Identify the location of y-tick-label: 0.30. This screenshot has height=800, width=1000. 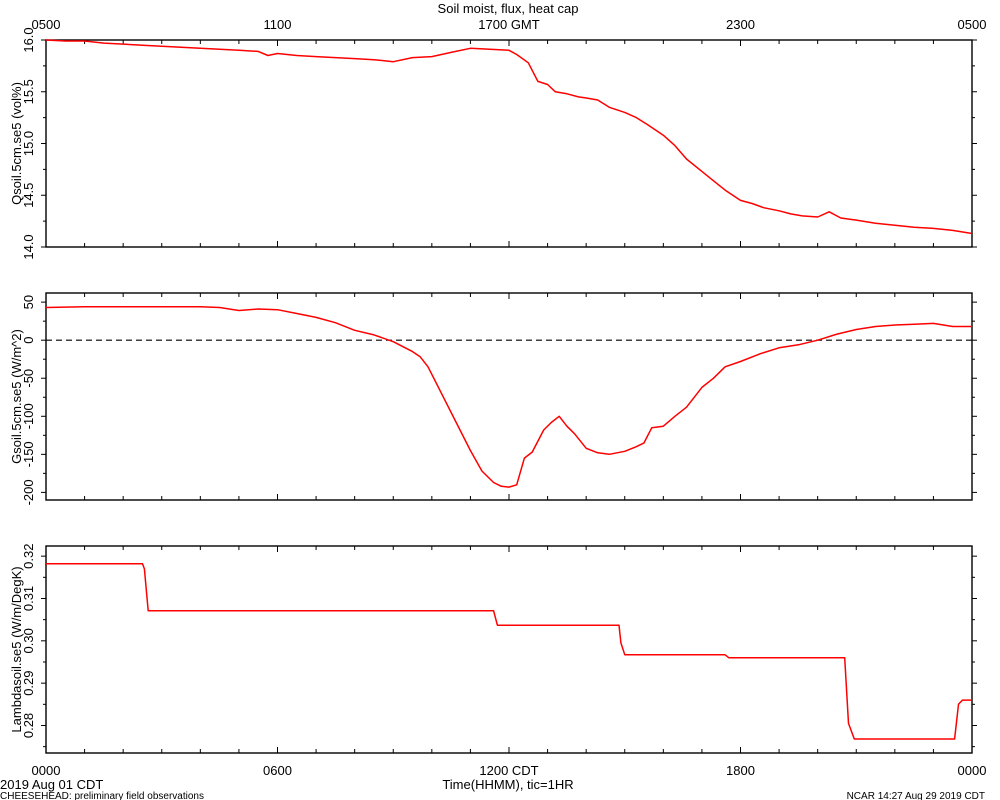
(28, 640).